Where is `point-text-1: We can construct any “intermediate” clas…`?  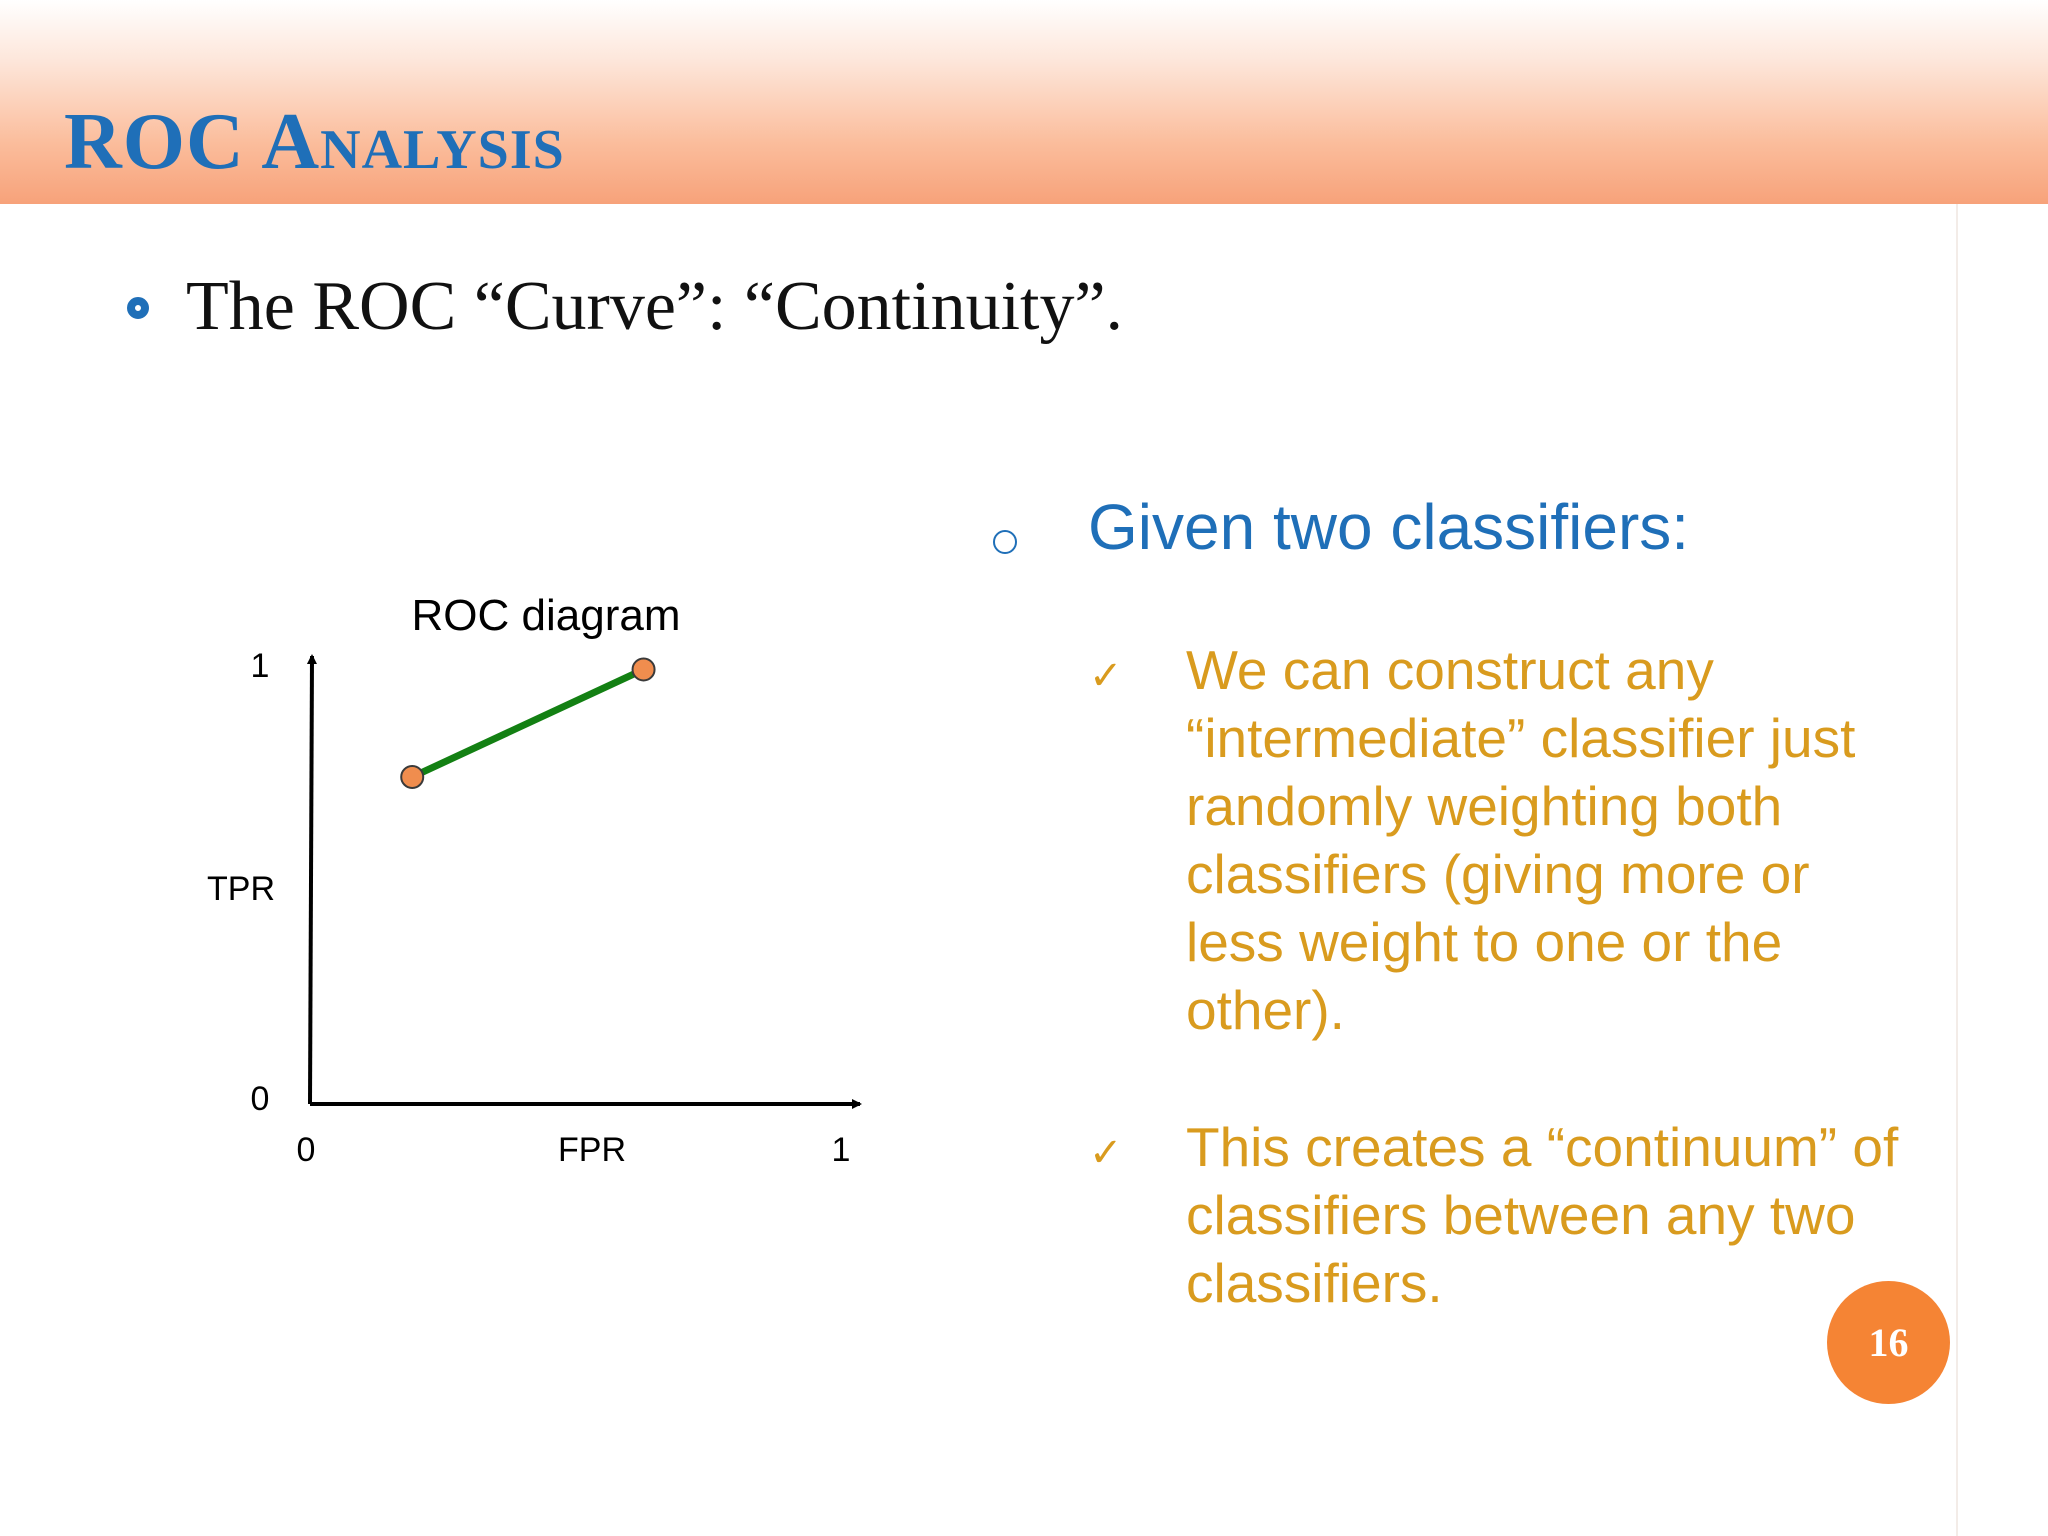 point-text-1: We can construct any “intermediate” clas… is located at coordinates (1521, 840).